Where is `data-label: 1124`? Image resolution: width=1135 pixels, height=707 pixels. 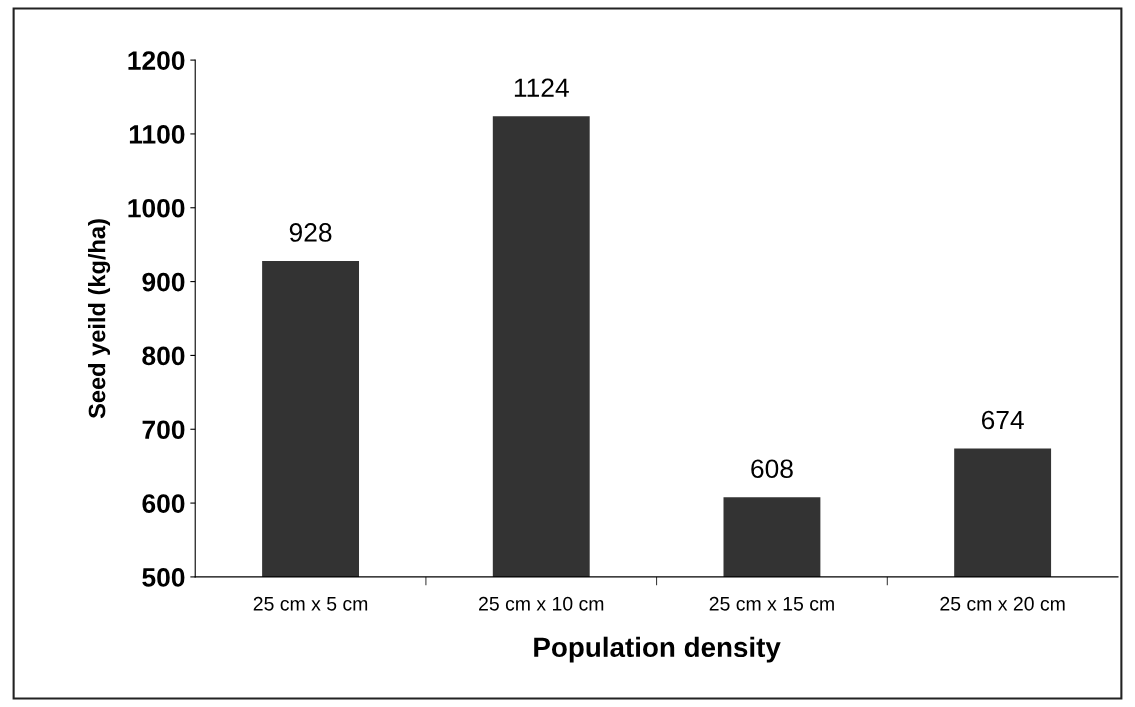 data-label: 1124 is located at coordinates (541, 87).